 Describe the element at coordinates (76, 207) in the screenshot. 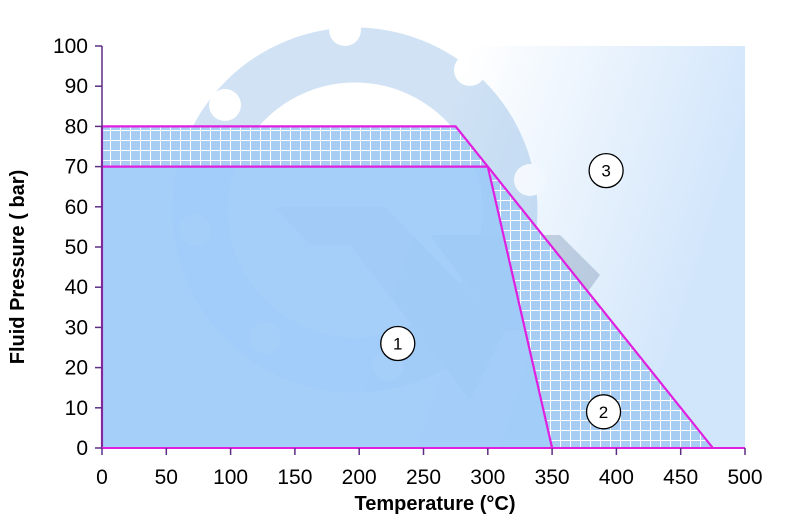

I see `y-tick-label: 60` at that location.